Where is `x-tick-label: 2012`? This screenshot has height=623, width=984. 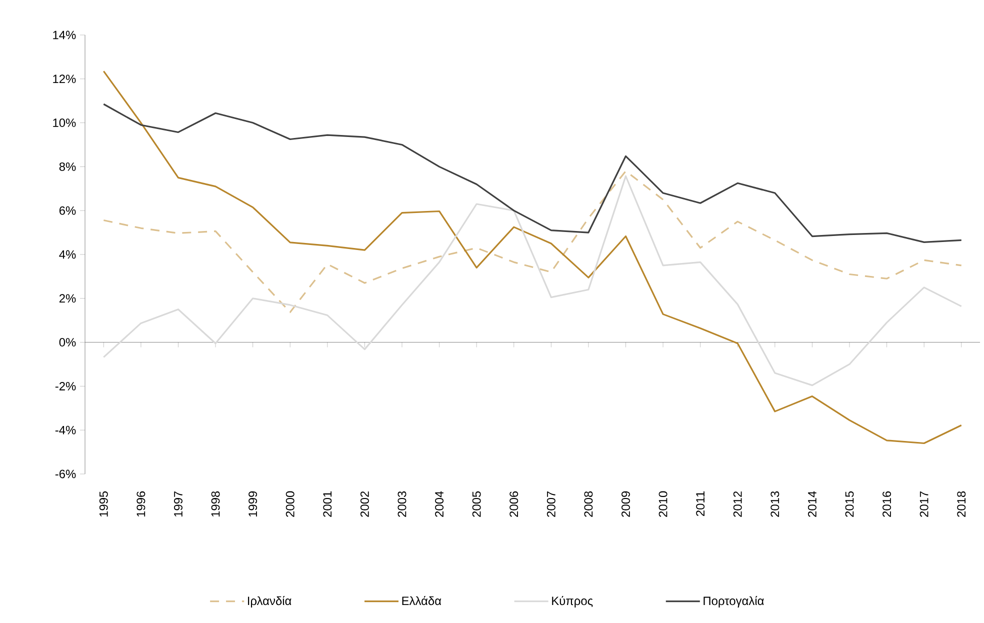 x-tick-label: 2012 is located at coordinates (737, 504).